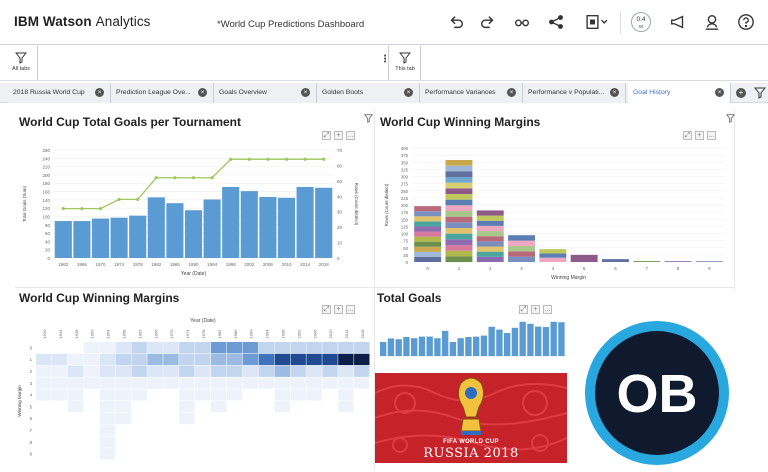 This screenshot has height=472, width=768. What do you see at coordinates (21, 65) in the screenshot?
I see `all-tabs-filter: All tabs` at bounding box center [21, 65].